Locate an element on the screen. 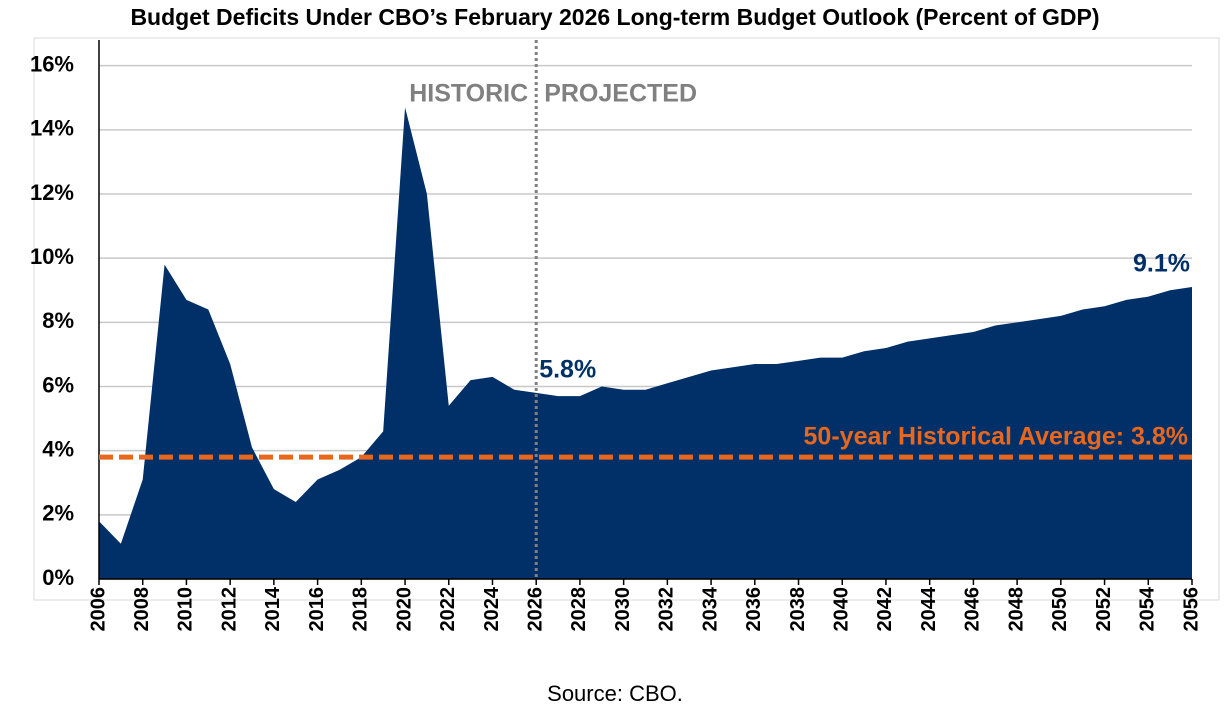 This screenshot has height=712, width=1231. value-label: 9.1% is located at coordinates (1161, 264).